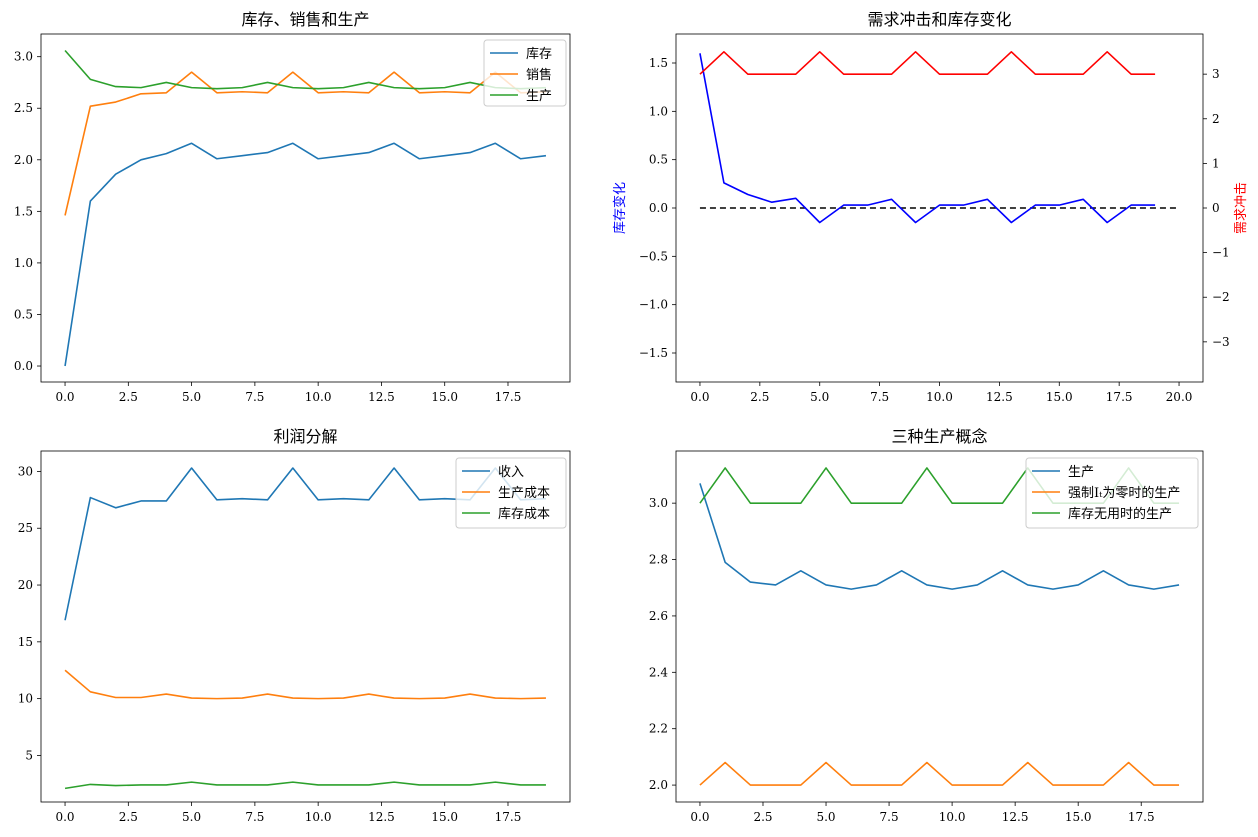 This screenshot has height=837, width=1258. What do you see at coordinates (25, 528) in the screenshot?
I see `y-tick-label: 25` at bounding box center [25, 528].